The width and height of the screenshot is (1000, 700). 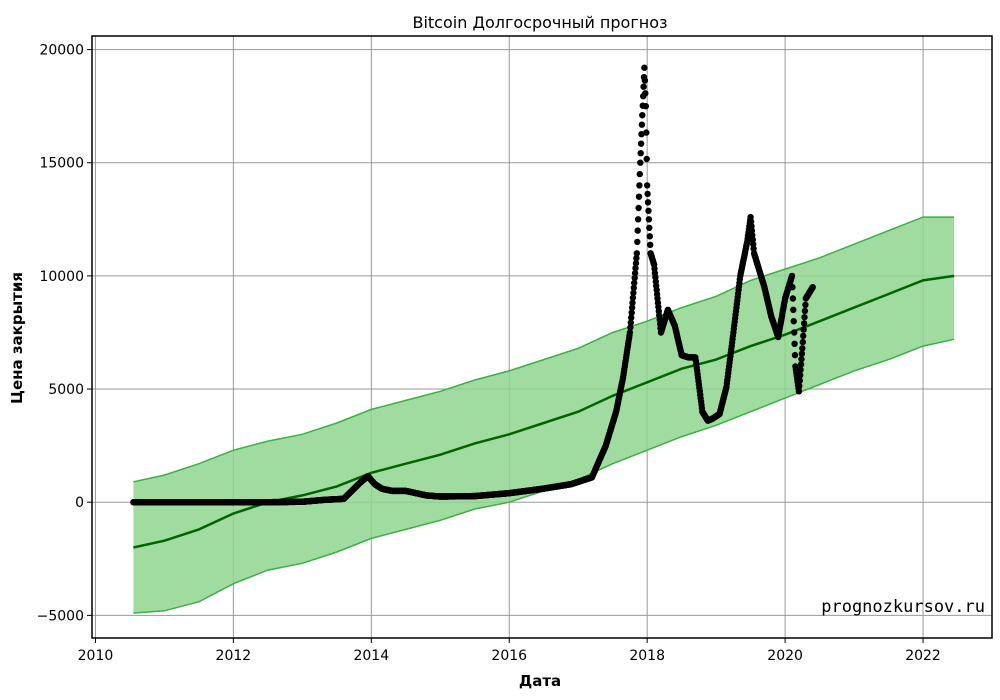 What do you see at coordinates (96, 656) in the screenshot?
I see `x-tick-label: 2010` at bounding box center [96, 656].